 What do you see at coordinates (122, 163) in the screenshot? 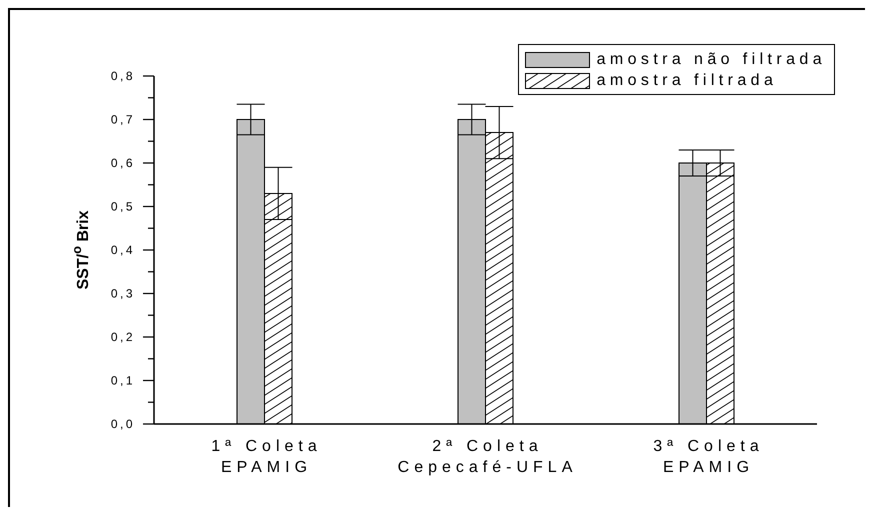
I see `y-tick-label: 0,6` at bounding box center [122, 163].